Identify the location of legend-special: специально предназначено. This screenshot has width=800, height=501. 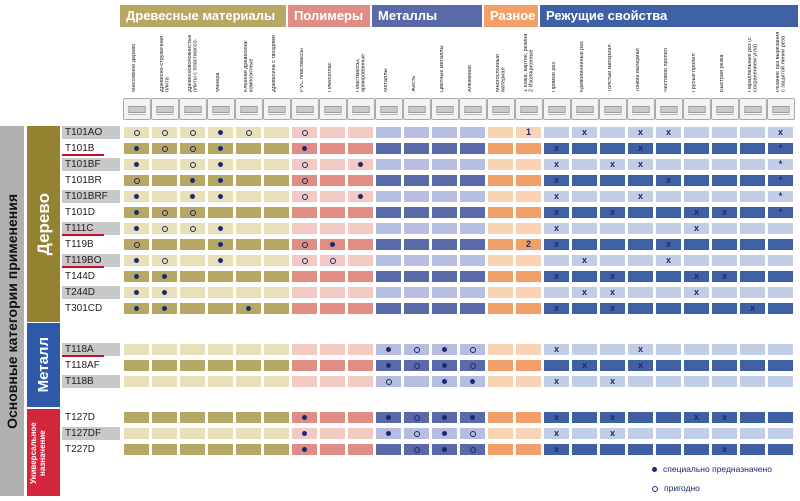
(712, 469).